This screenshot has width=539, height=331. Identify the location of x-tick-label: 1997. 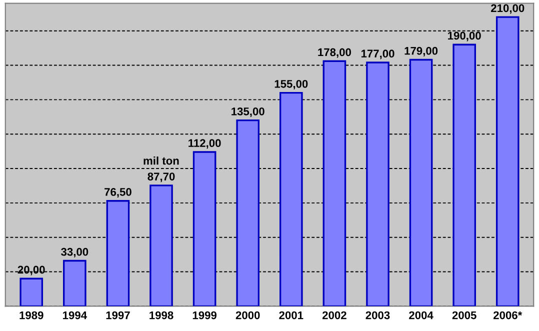
(118, 315).